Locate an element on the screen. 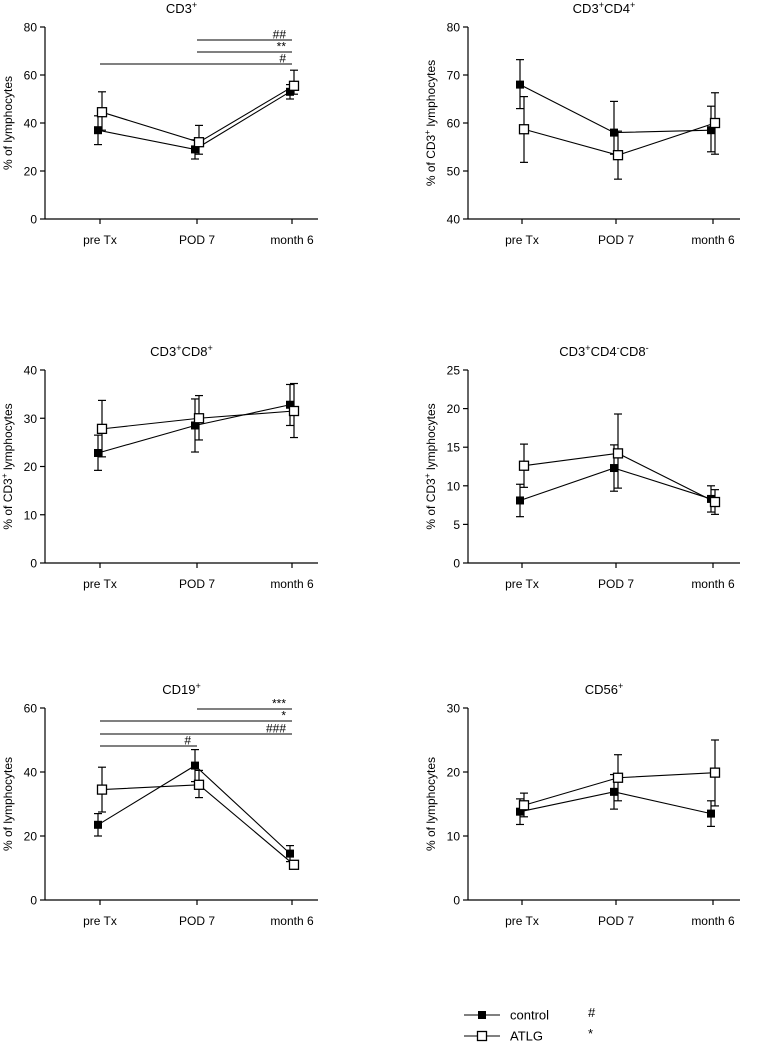 This screenshot has width=765, height=1046. y-tick-label: 25 is located at coordinates (454, 371).